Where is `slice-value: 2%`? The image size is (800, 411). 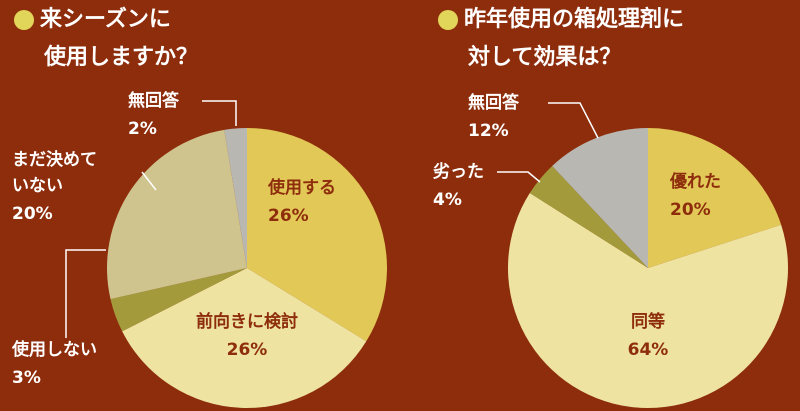
slice-value: 2% is located at coordinates (142, 129).